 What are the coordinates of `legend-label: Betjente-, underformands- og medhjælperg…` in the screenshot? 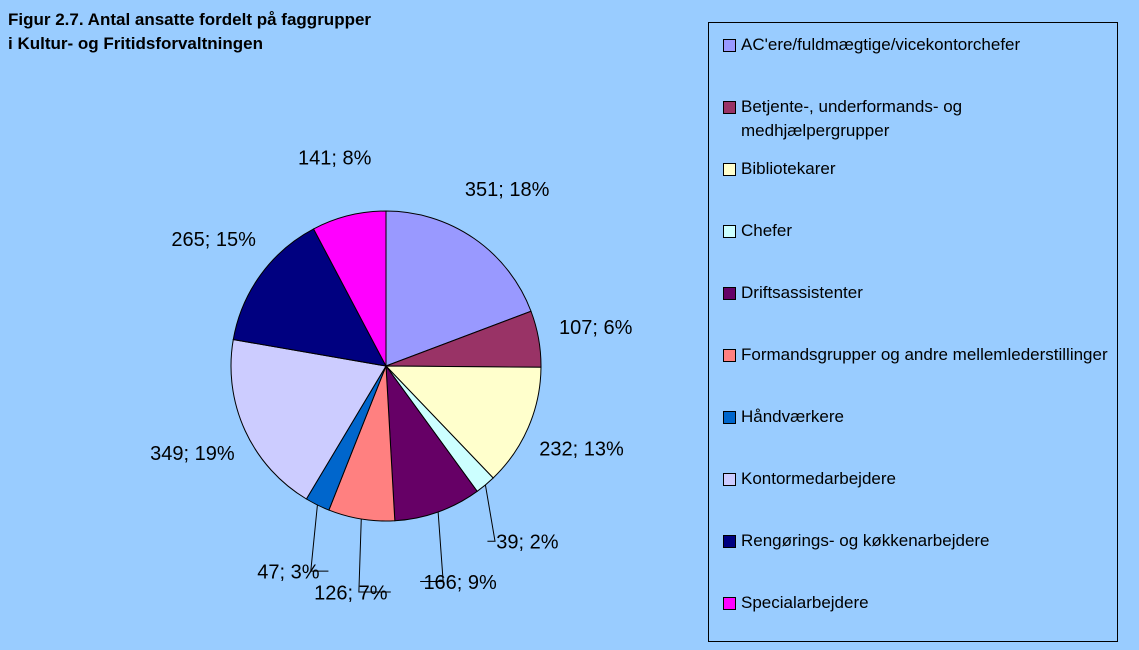 It's located at (852, 118).